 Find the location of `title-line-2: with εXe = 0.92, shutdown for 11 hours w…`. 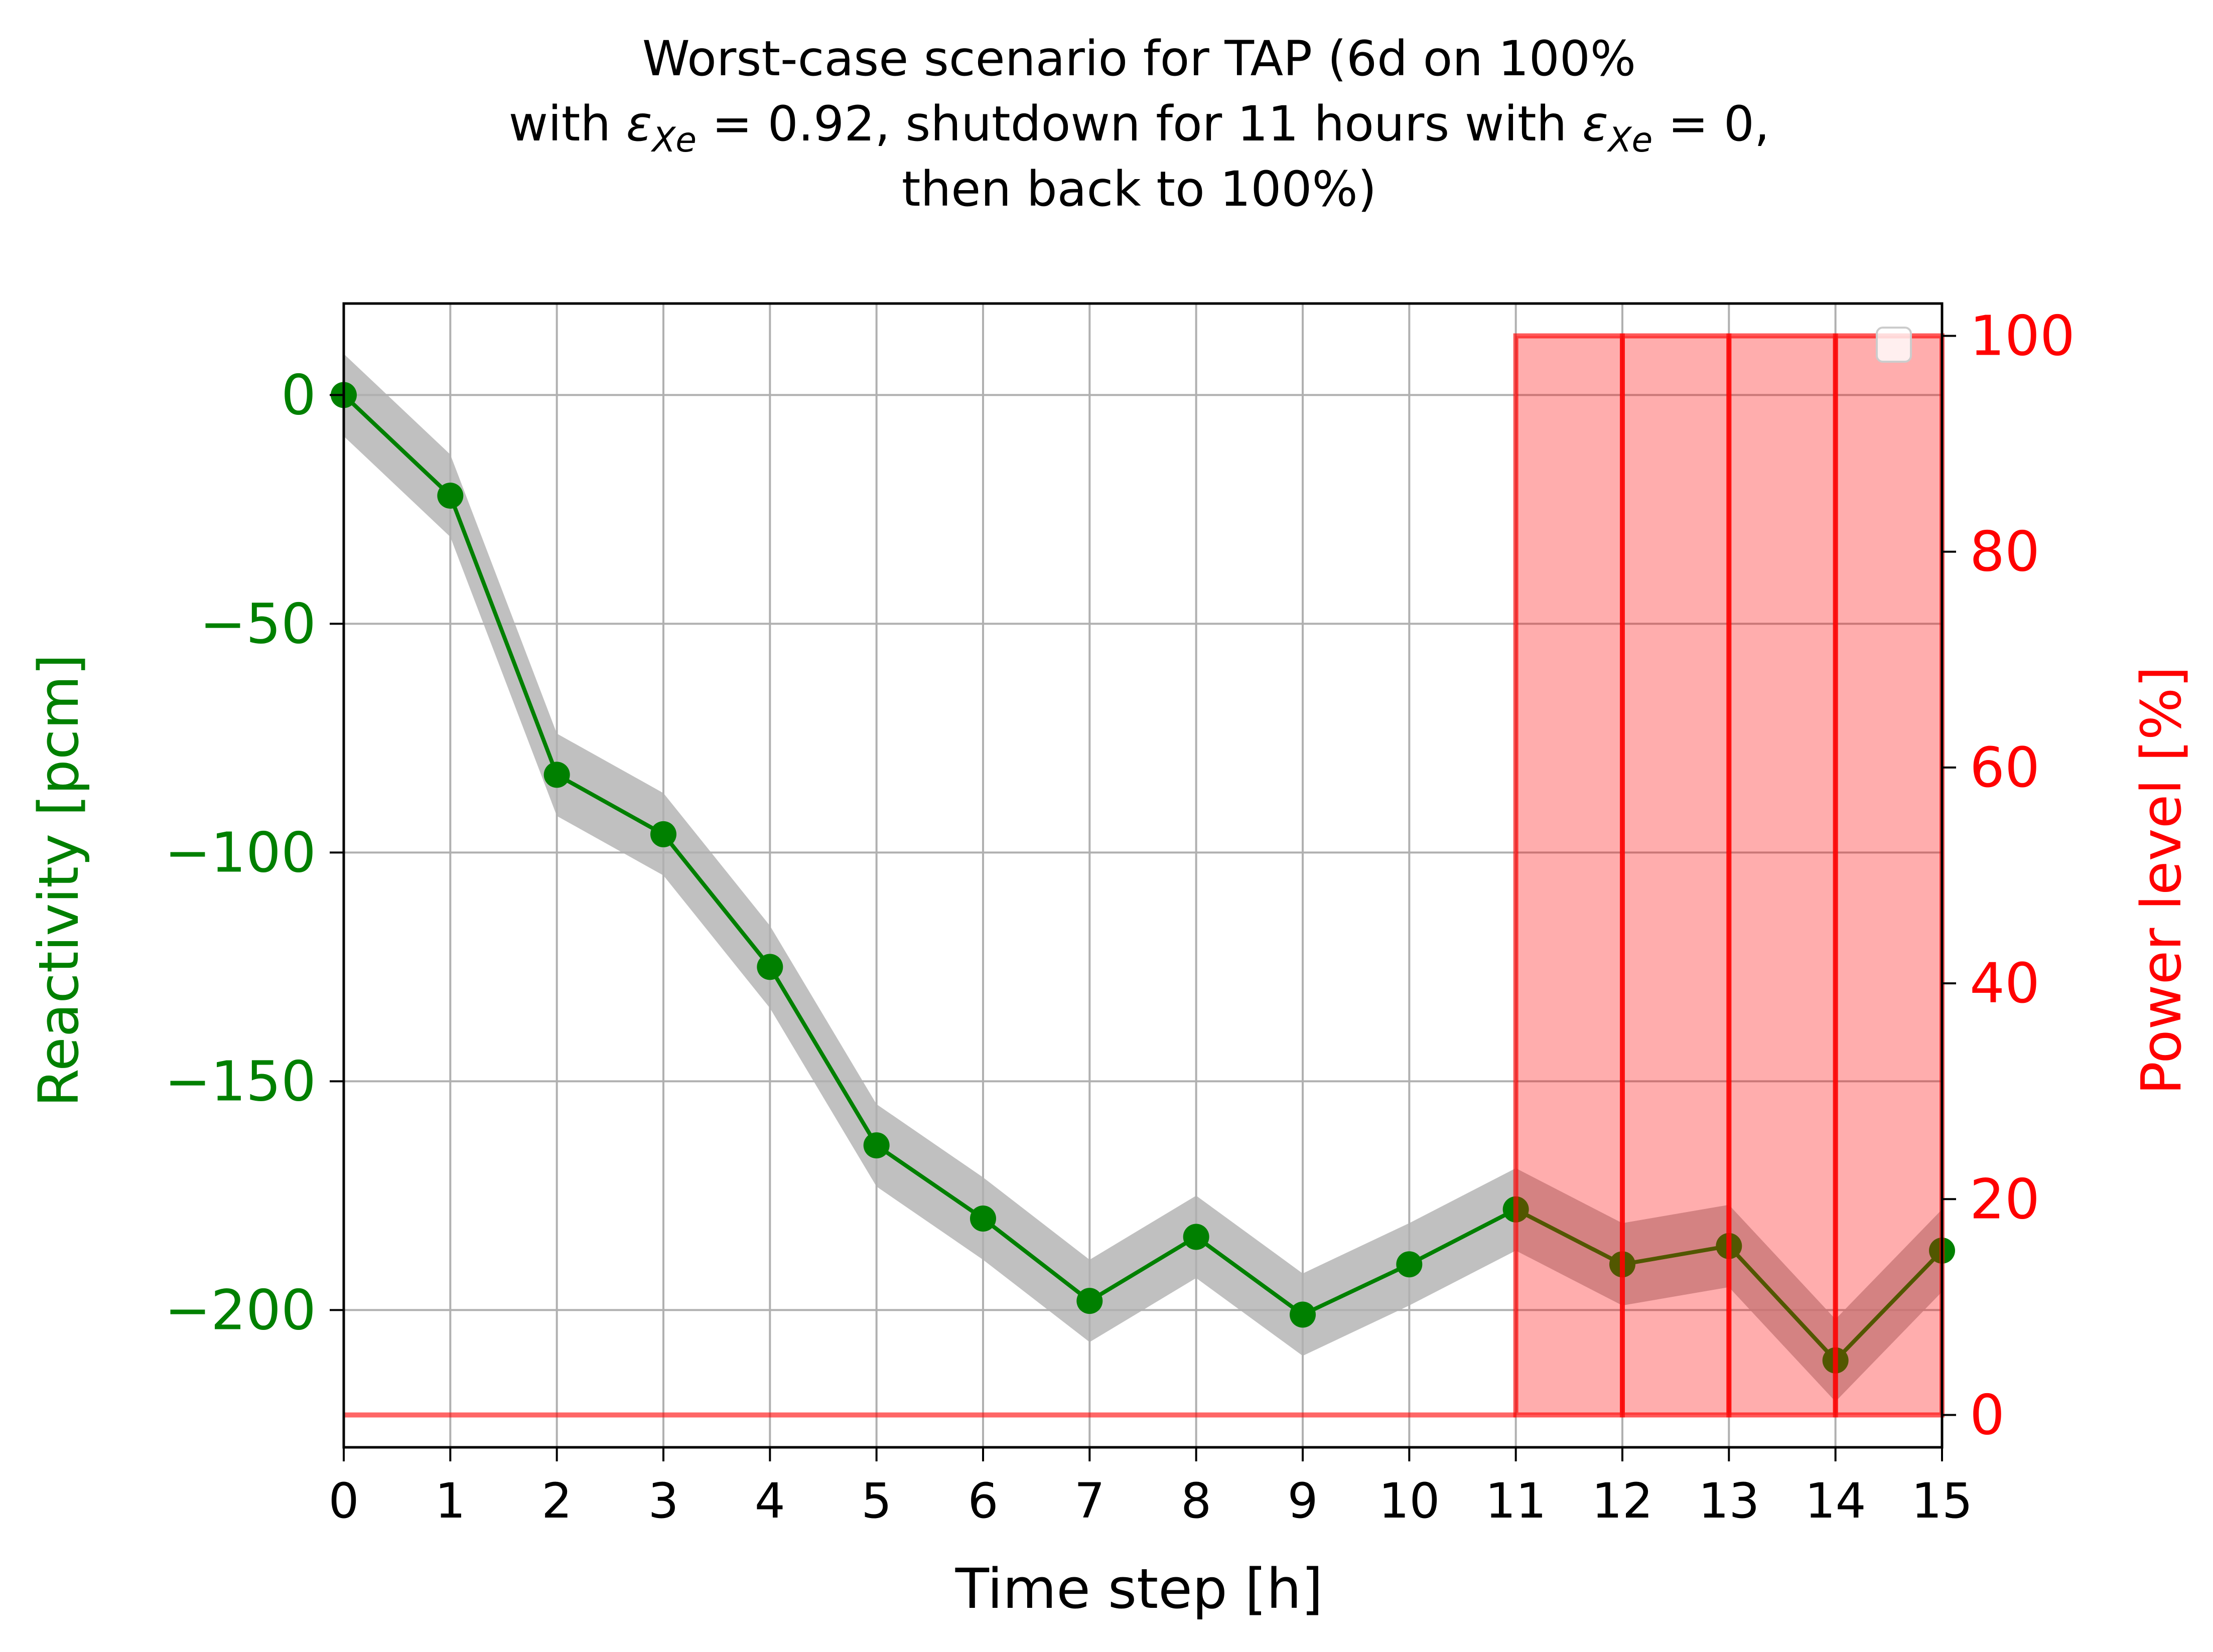

title-line-2: with εXe = 0.92, shutdown for 11 hours w… is located at coordinates (1139, 128).